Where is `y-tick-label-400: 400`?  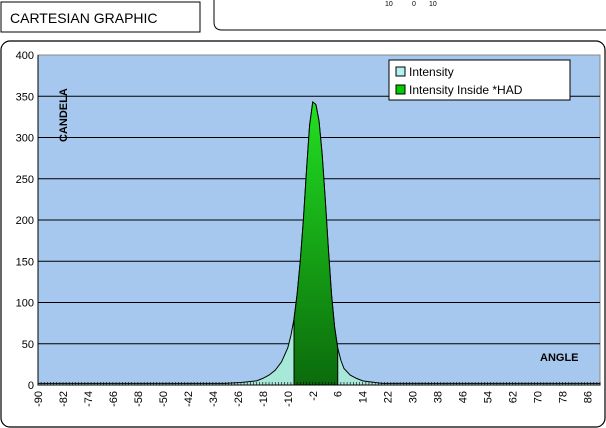
y-tick-label-400: 400 is located at coordinates (25, 56).